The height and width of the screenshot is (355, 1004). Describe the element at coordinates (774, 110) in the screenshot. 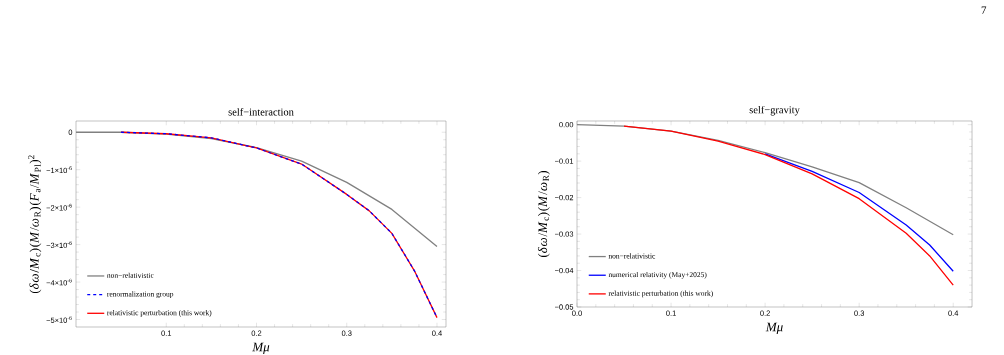

I see `chart-title: self−gravity` at that location.